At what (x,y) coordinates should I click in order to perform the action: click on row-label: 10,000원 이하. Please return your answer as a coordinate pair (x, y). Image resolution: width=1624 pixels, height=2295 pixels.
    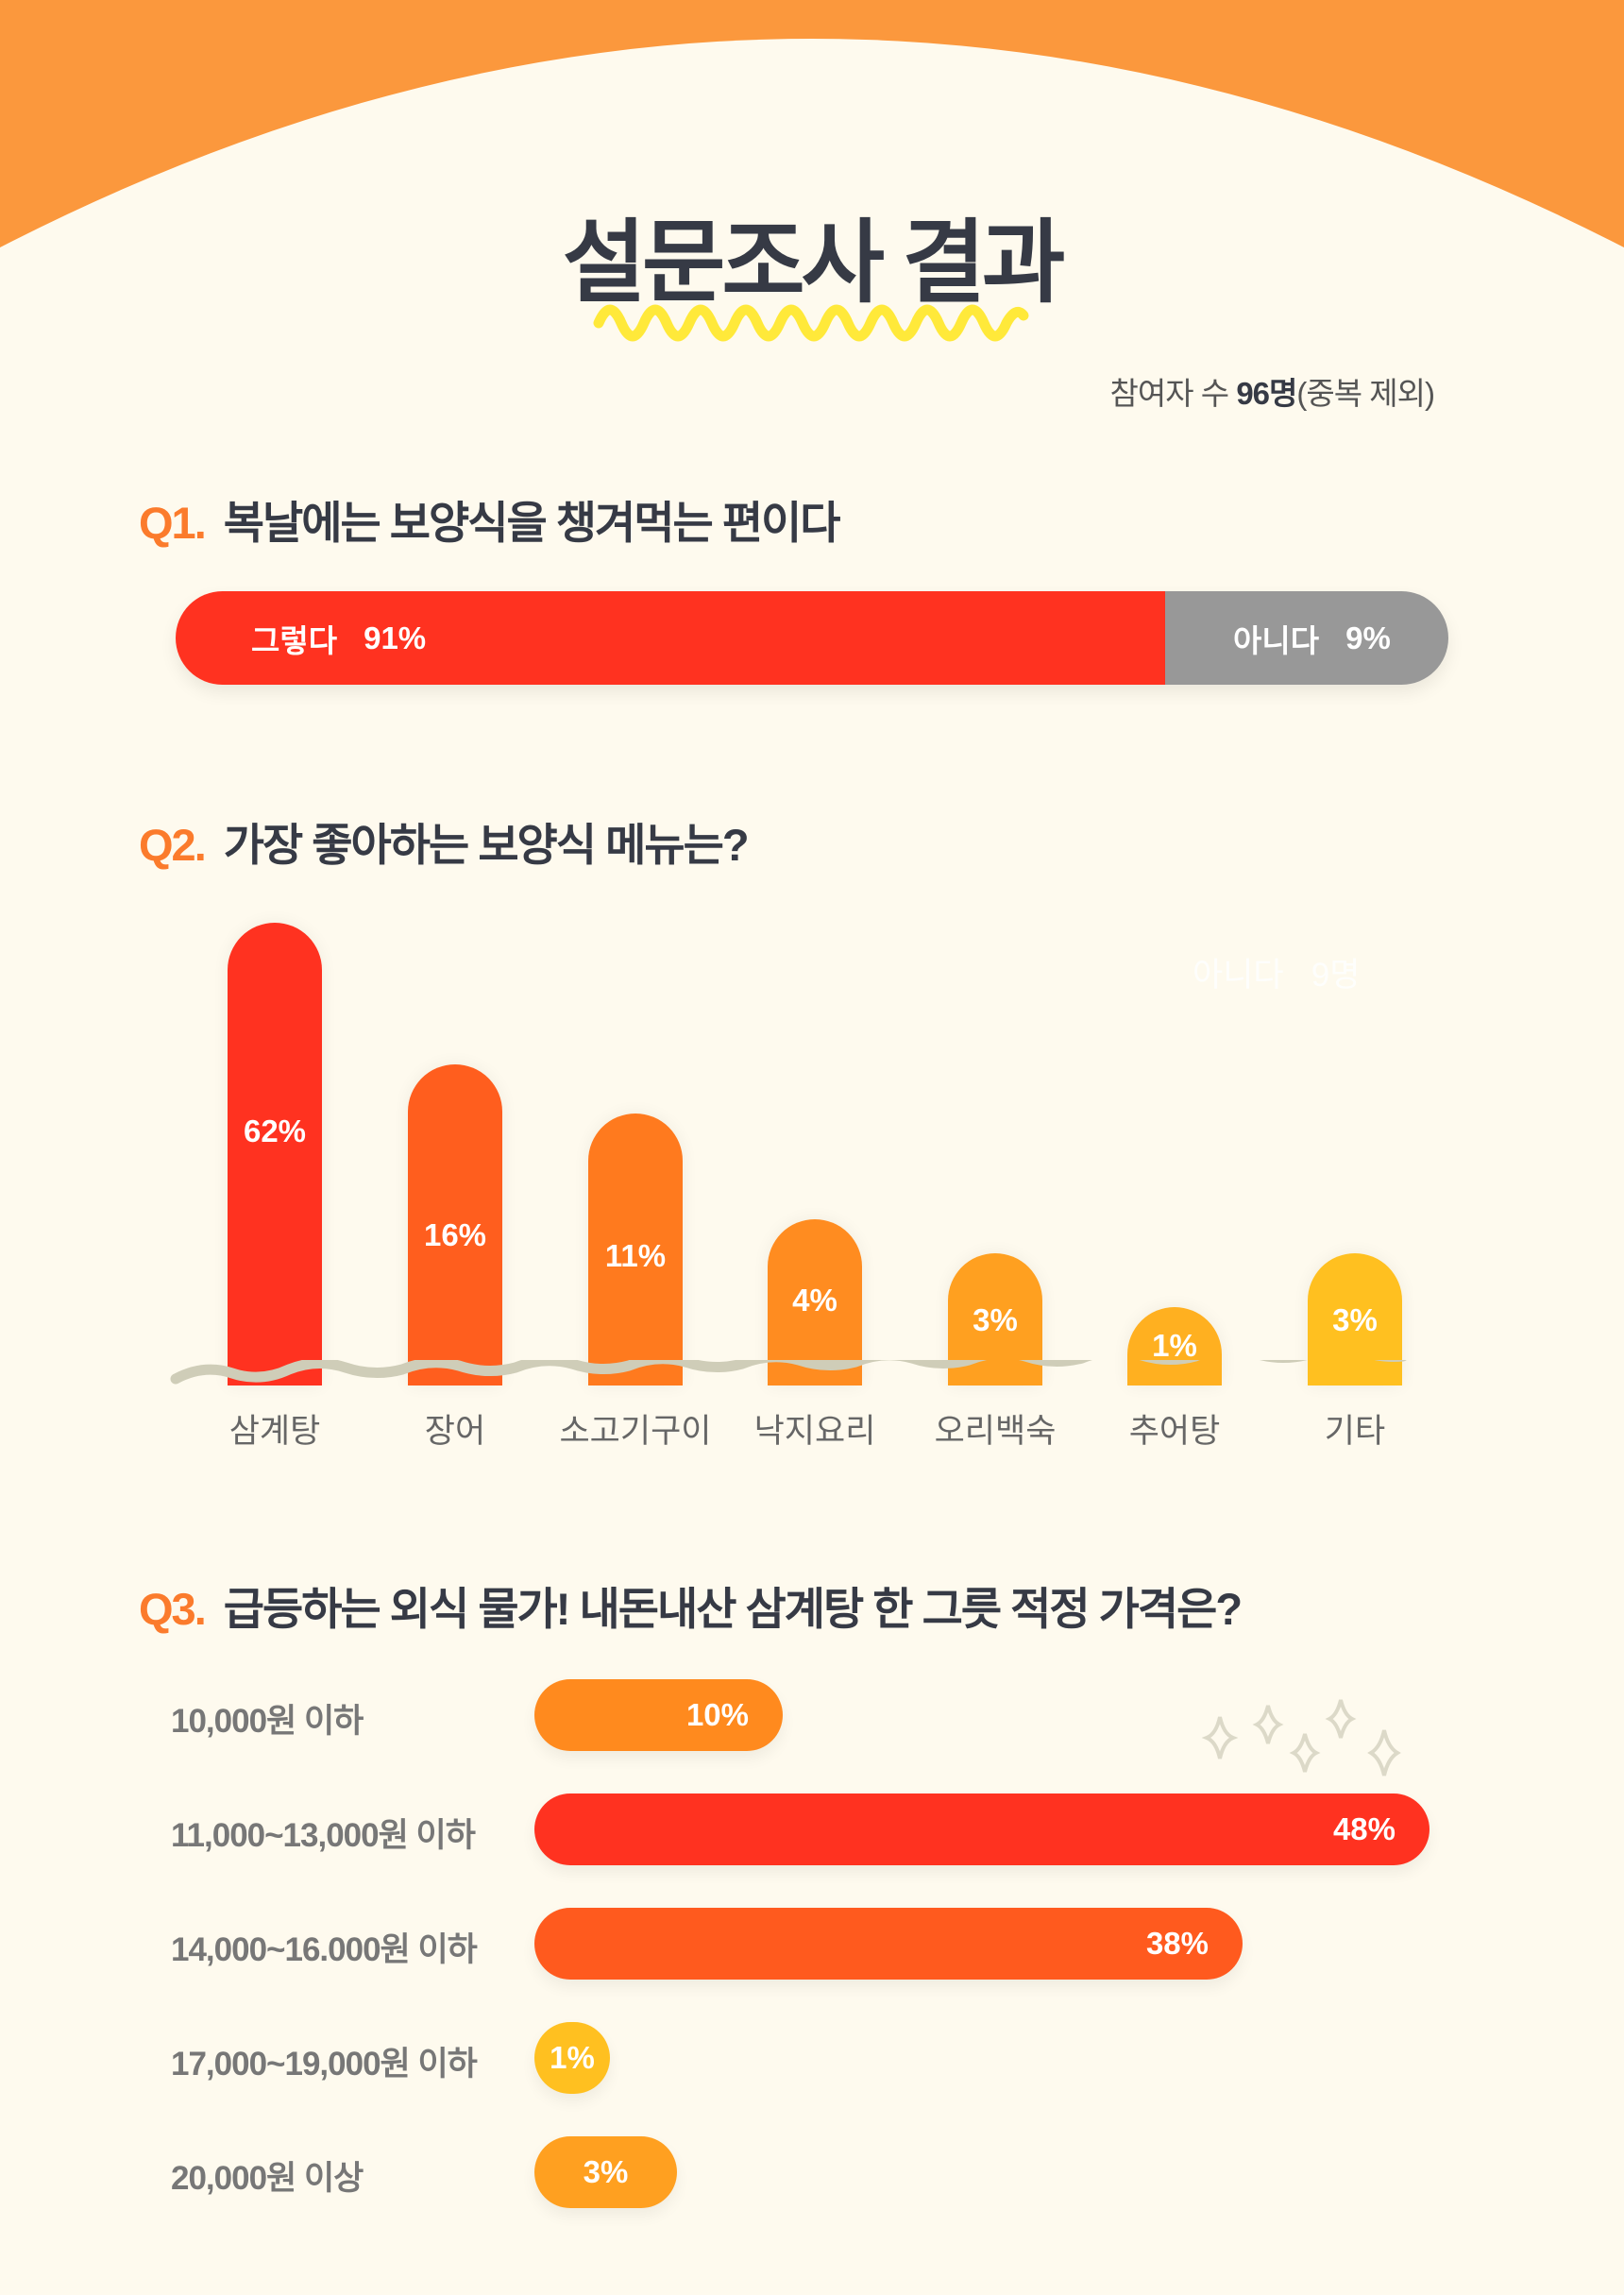
    Looking at the image, I should click on (267, 1721).